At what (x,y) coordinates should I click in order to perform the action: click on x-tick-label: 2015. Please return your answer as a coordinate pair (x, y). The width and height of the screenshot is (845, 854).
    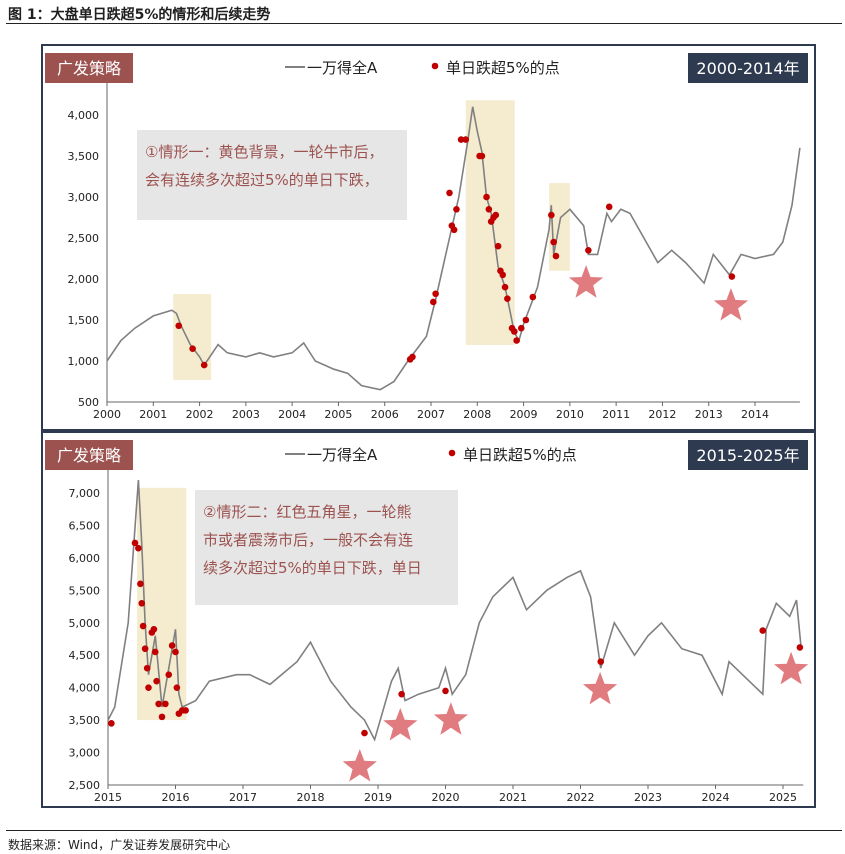
    Looking at the image, I should click on (108, 797).